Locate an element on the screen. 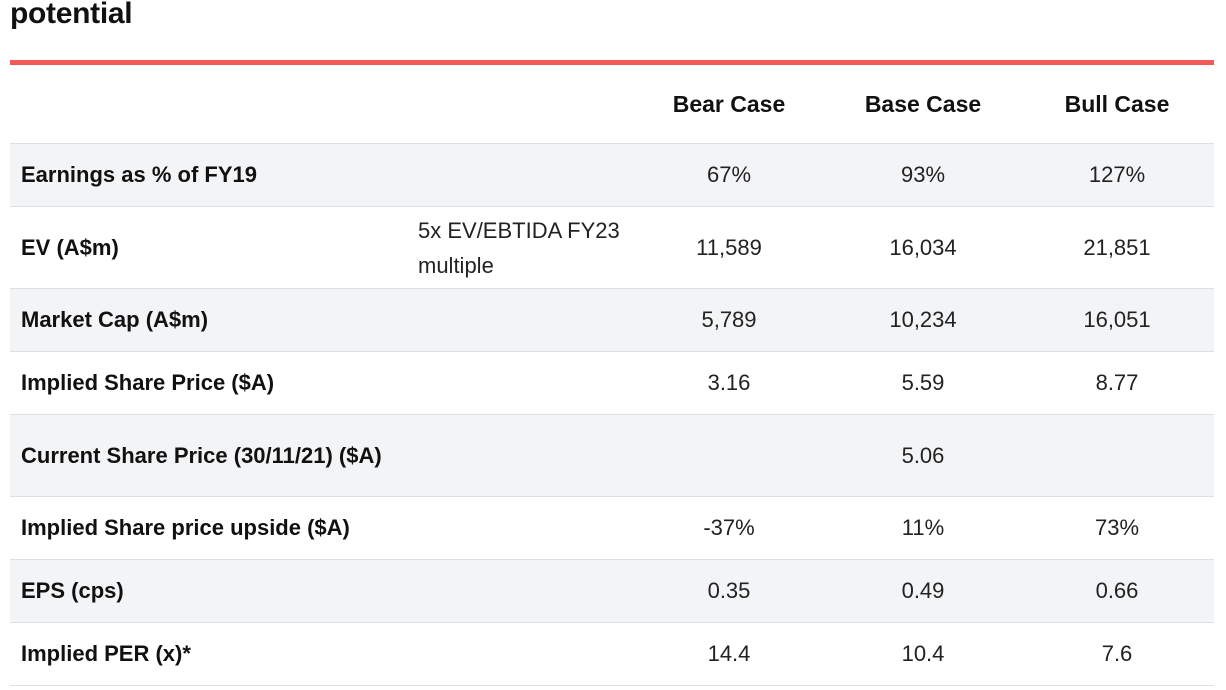 The width and height of the screenshot is (1226, 690). table-row: Market Cap (A$m) 5,789 10,234 16,051 is located at coordinates (612, 320).